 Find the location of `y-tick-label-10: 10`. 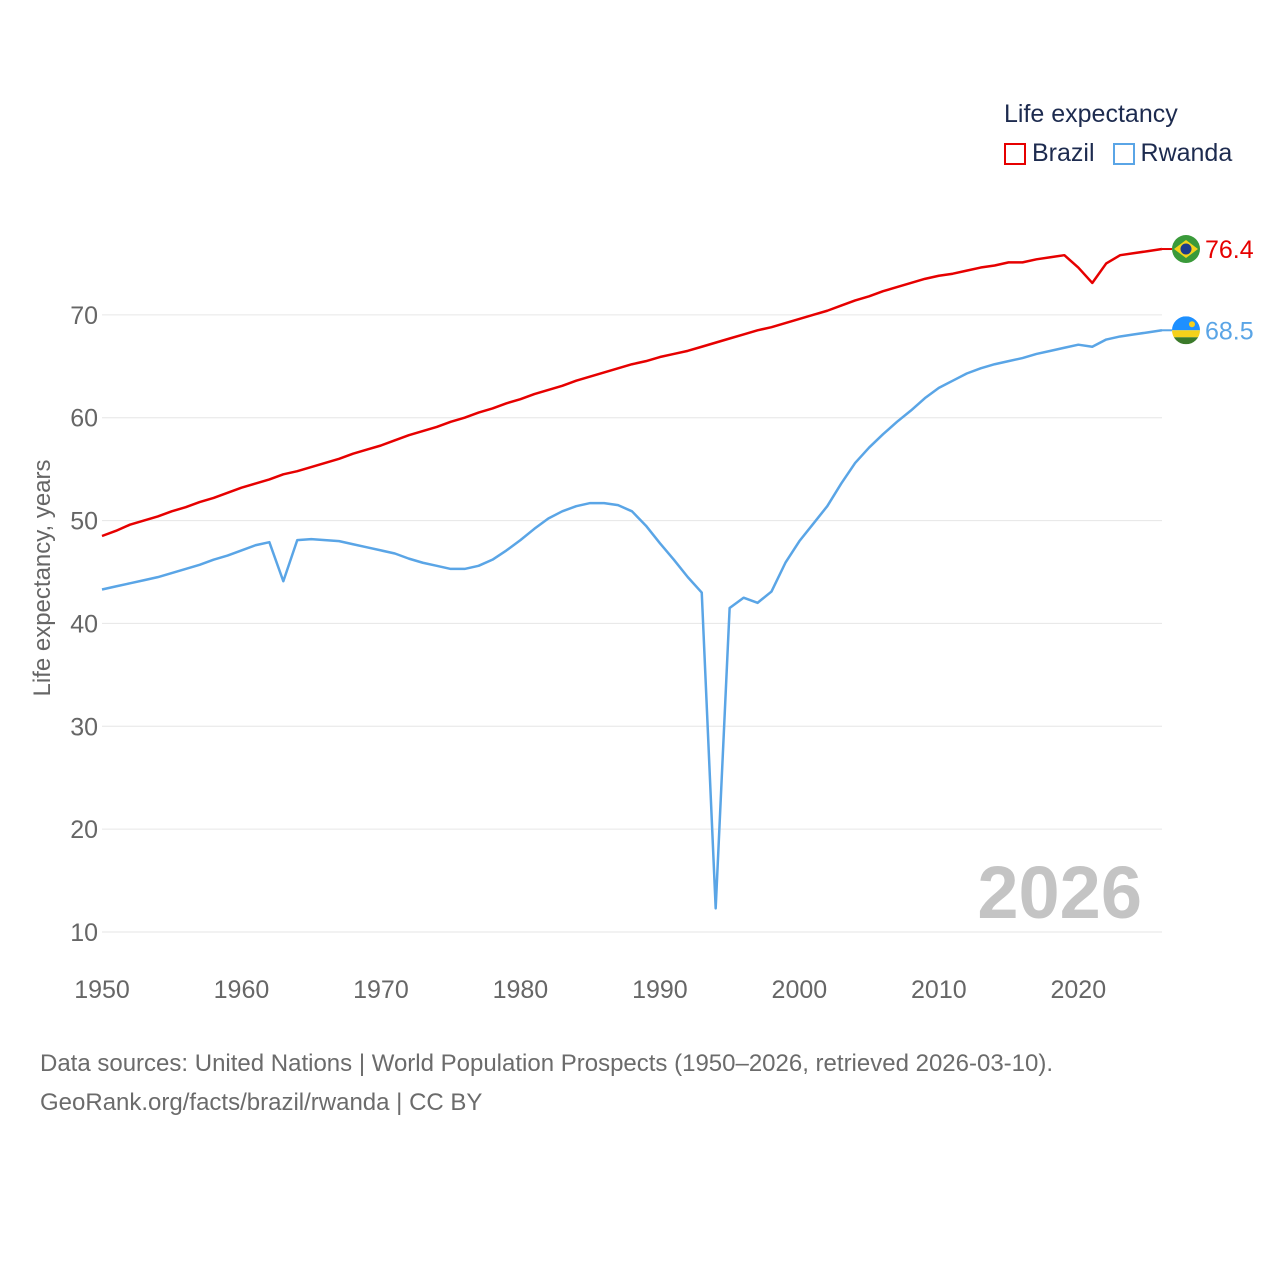

y-tick-label-10: 10 is located at coordinates (84, 933).